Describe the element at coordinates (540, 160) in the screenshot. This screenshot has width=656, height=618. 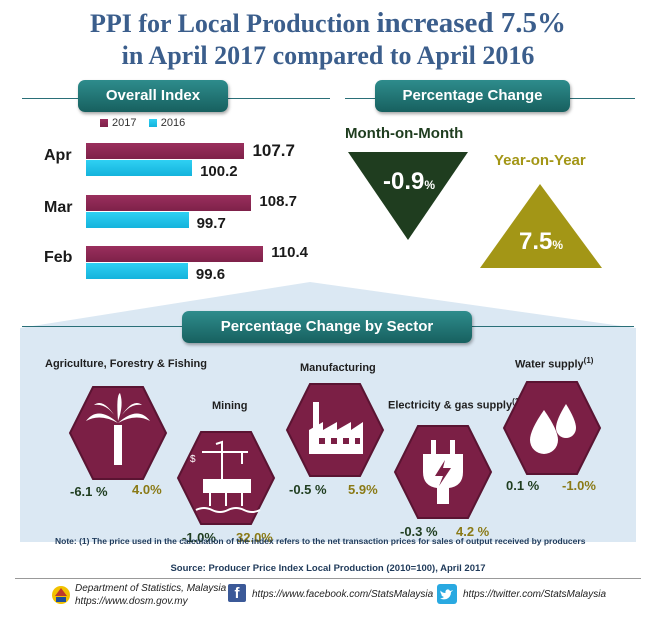
I see `yoy-label: Year-on-Year` at that location.